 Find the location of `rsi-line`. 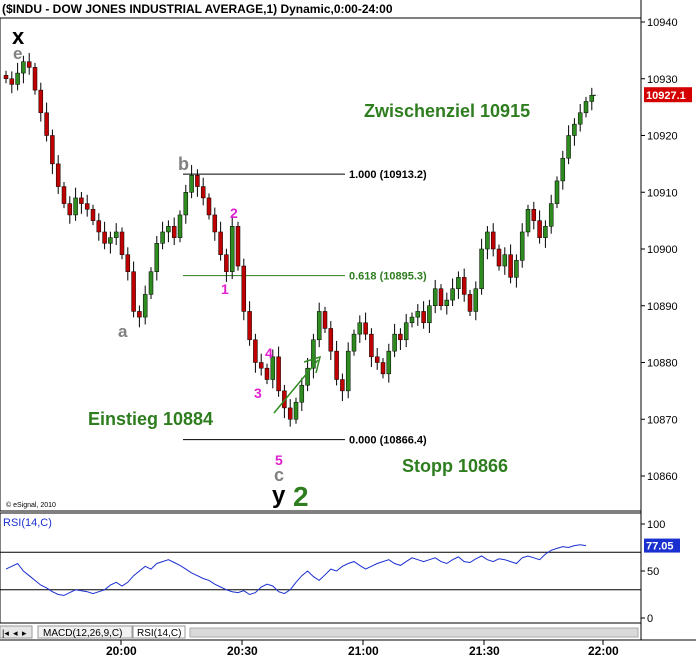

rsi-line is located at coordinates (296, 570).